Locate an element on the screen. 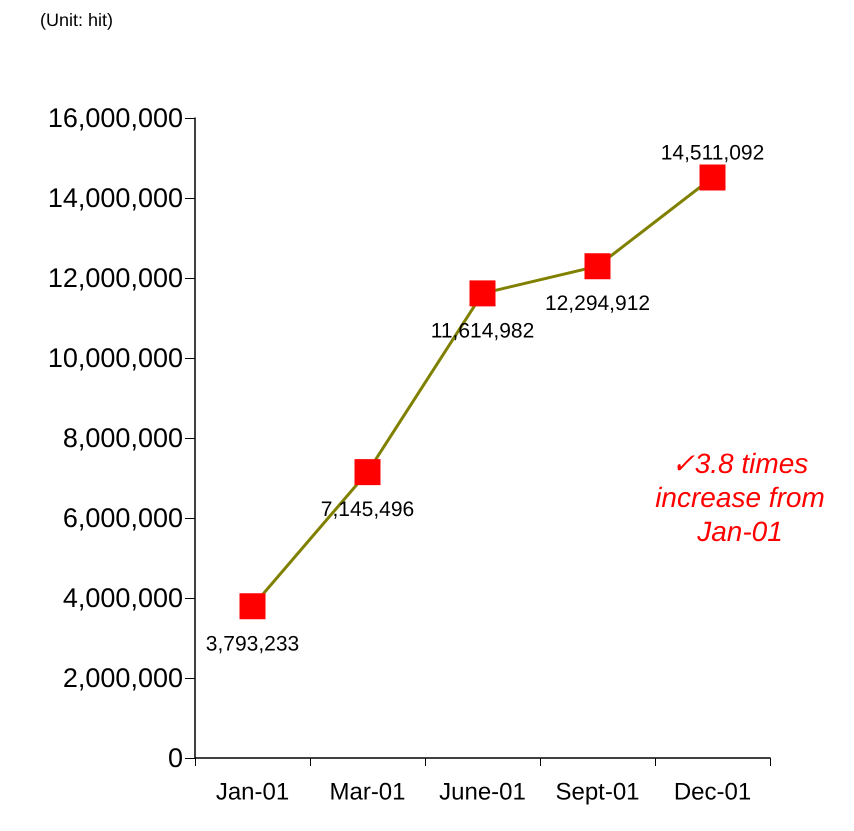 This screenshot has width=854, height=831. x-tick-label: Sept-01 is located at coordinates (597, 792).